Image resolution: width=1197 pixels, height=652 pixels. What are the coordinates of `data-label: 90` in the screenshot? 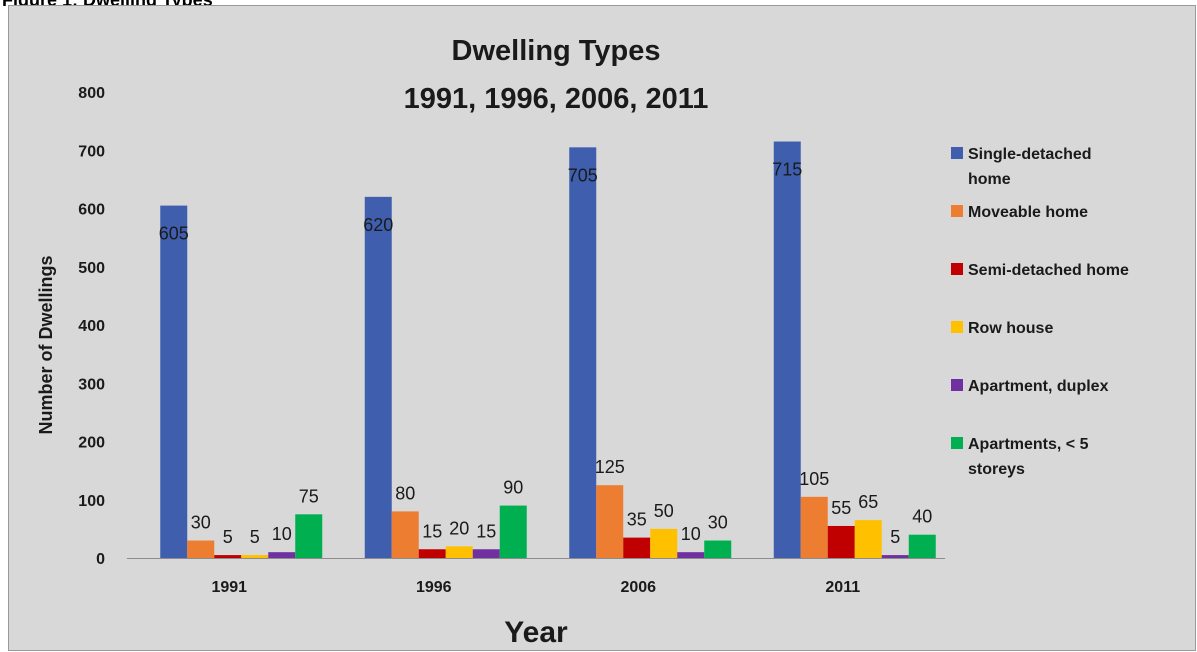 It's located at (513, 488).